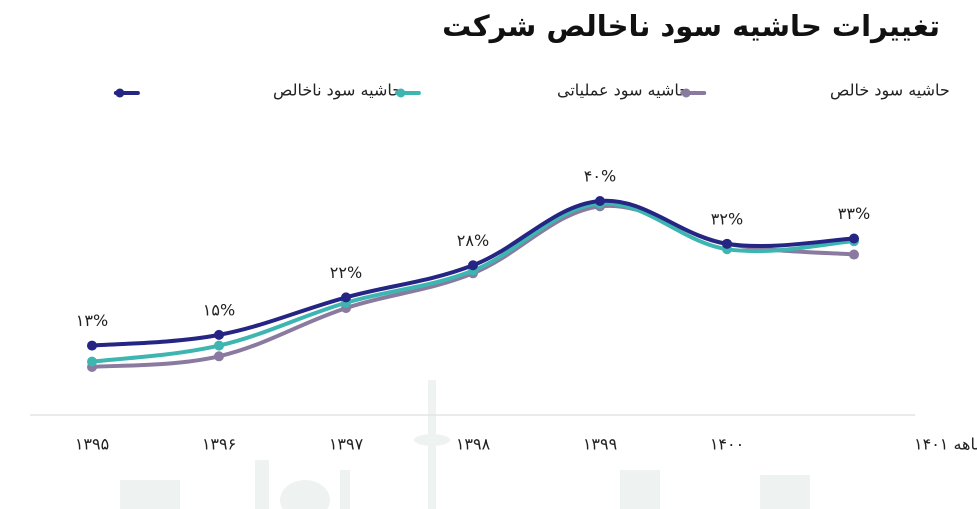 The height and width of the screenshot is (509, 977). Describe the element at coordinates (623, 91) in the screenshot. I see `legend-label: حاشیه سود عملیاتی` at that location.